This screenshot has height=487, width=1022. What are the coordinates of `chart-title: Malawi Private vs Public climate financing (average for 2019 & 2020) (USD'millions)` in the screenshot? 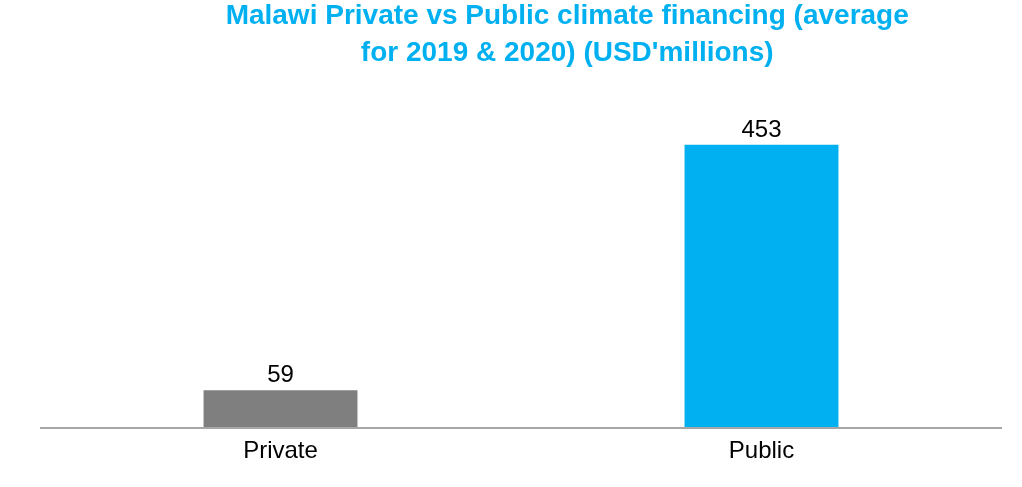 It's located at (567, 33).